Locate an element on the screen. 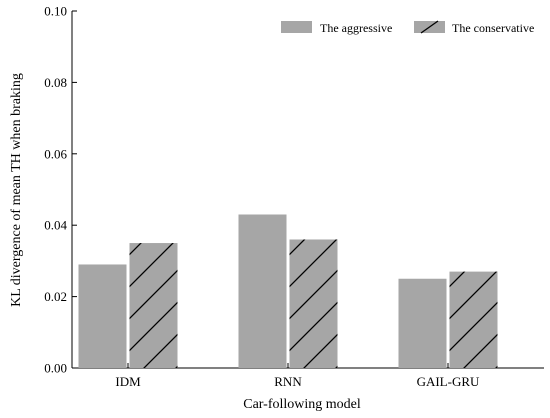 The width and height of the screenshot is (550, 418). legend-hatch-conservative is located at coordinates (429, 27).